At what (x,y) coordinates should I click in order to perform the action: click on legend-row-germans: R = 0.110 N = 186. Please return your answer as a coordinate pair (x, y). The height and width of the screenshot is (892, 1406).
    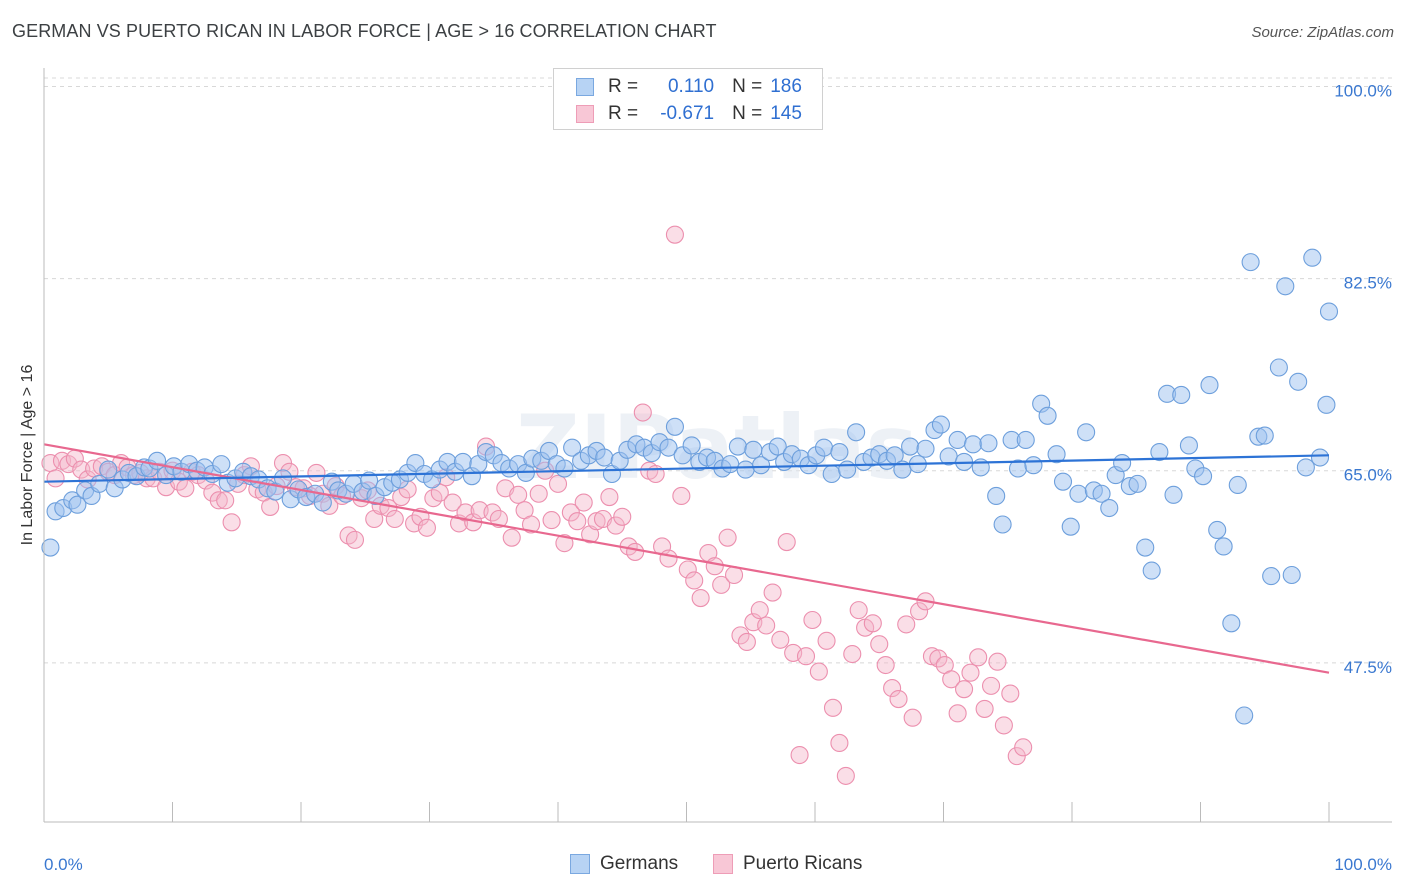
    Looking at the image, I should click on (689, 87).